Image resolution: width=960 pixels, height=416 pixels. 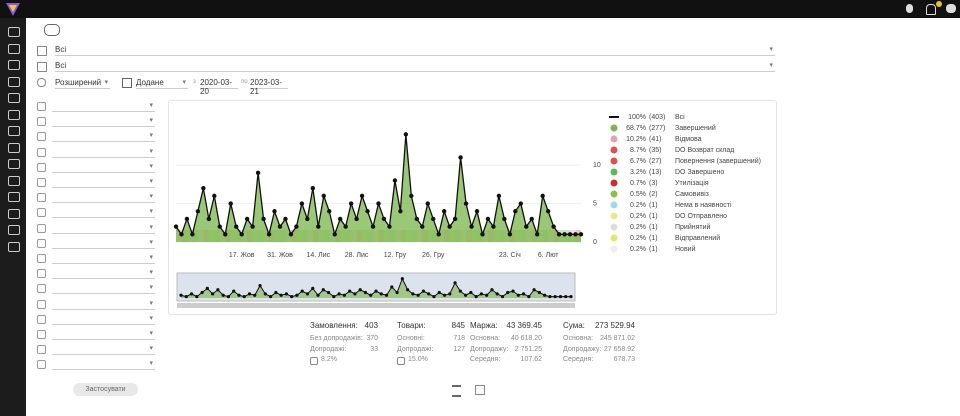 I want to click on settings-icon, so click(x=951, y=8).